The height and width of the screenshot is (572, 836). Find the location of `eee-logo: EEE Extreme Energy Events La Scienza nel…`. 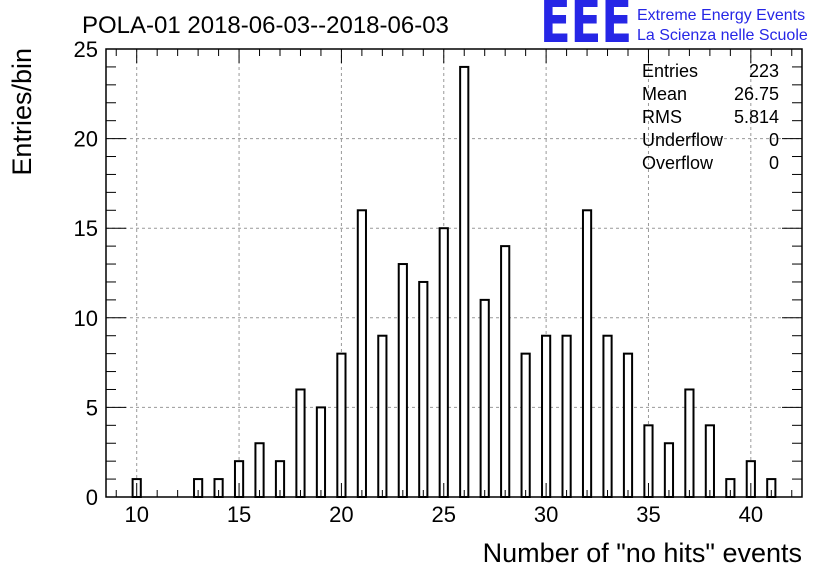

eee-logo: EEE Extreme Energy Events La Scienza nel… is located at coordinates (674, 28).